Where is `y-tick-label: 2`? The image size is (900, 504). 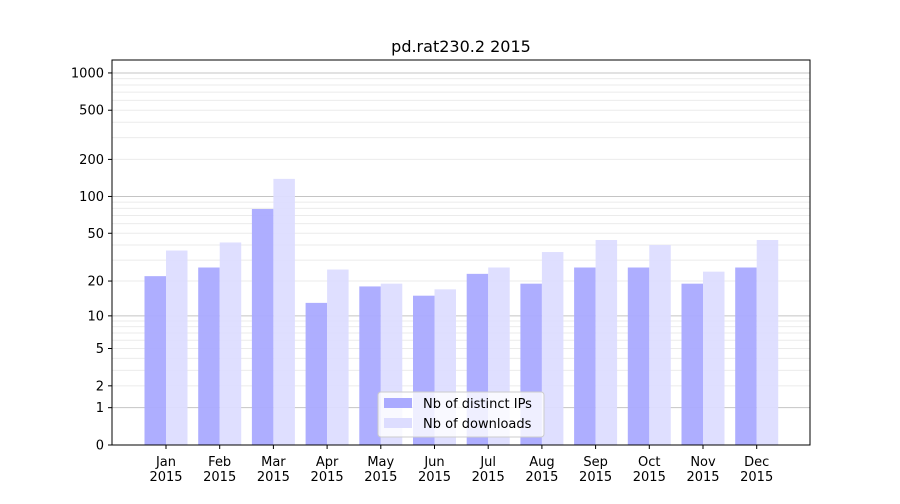
y-tick-label: 2 is located at coordinates (100, 386).